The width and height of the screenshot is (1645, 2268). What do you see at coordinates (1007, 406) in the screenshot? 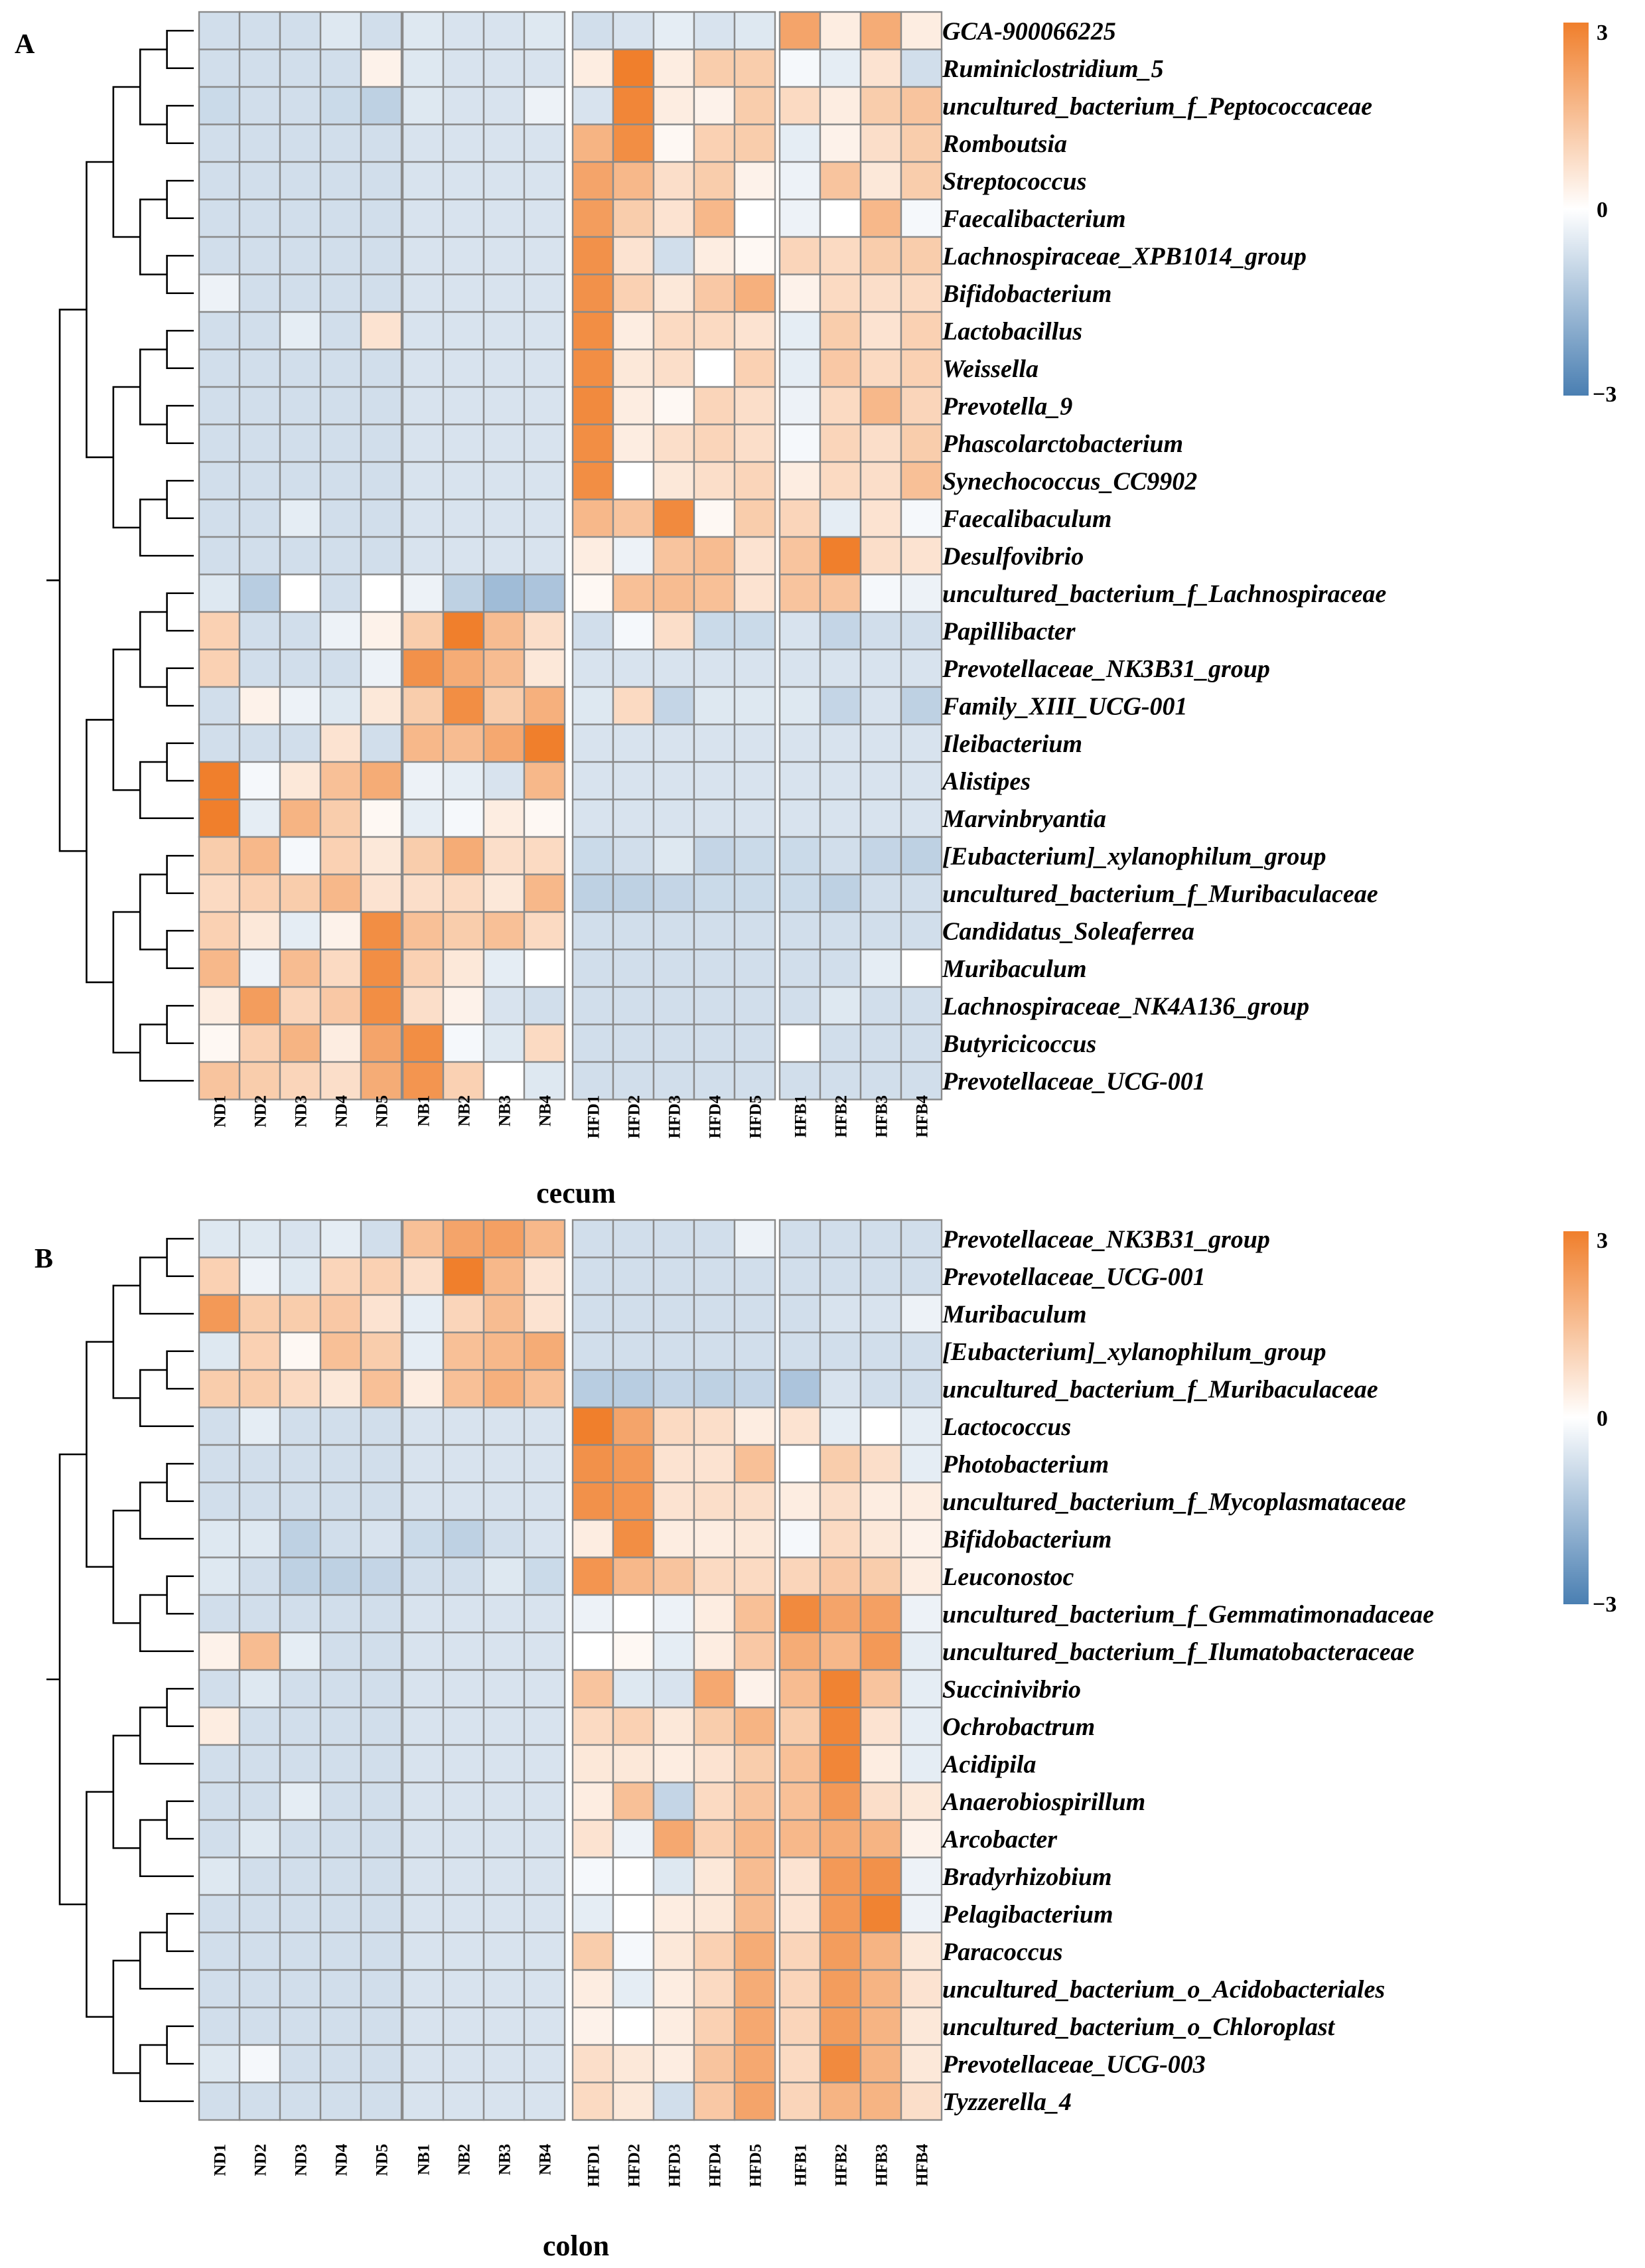
I see `row-label: Prevotella_9` at bounding box center [1007, 406].